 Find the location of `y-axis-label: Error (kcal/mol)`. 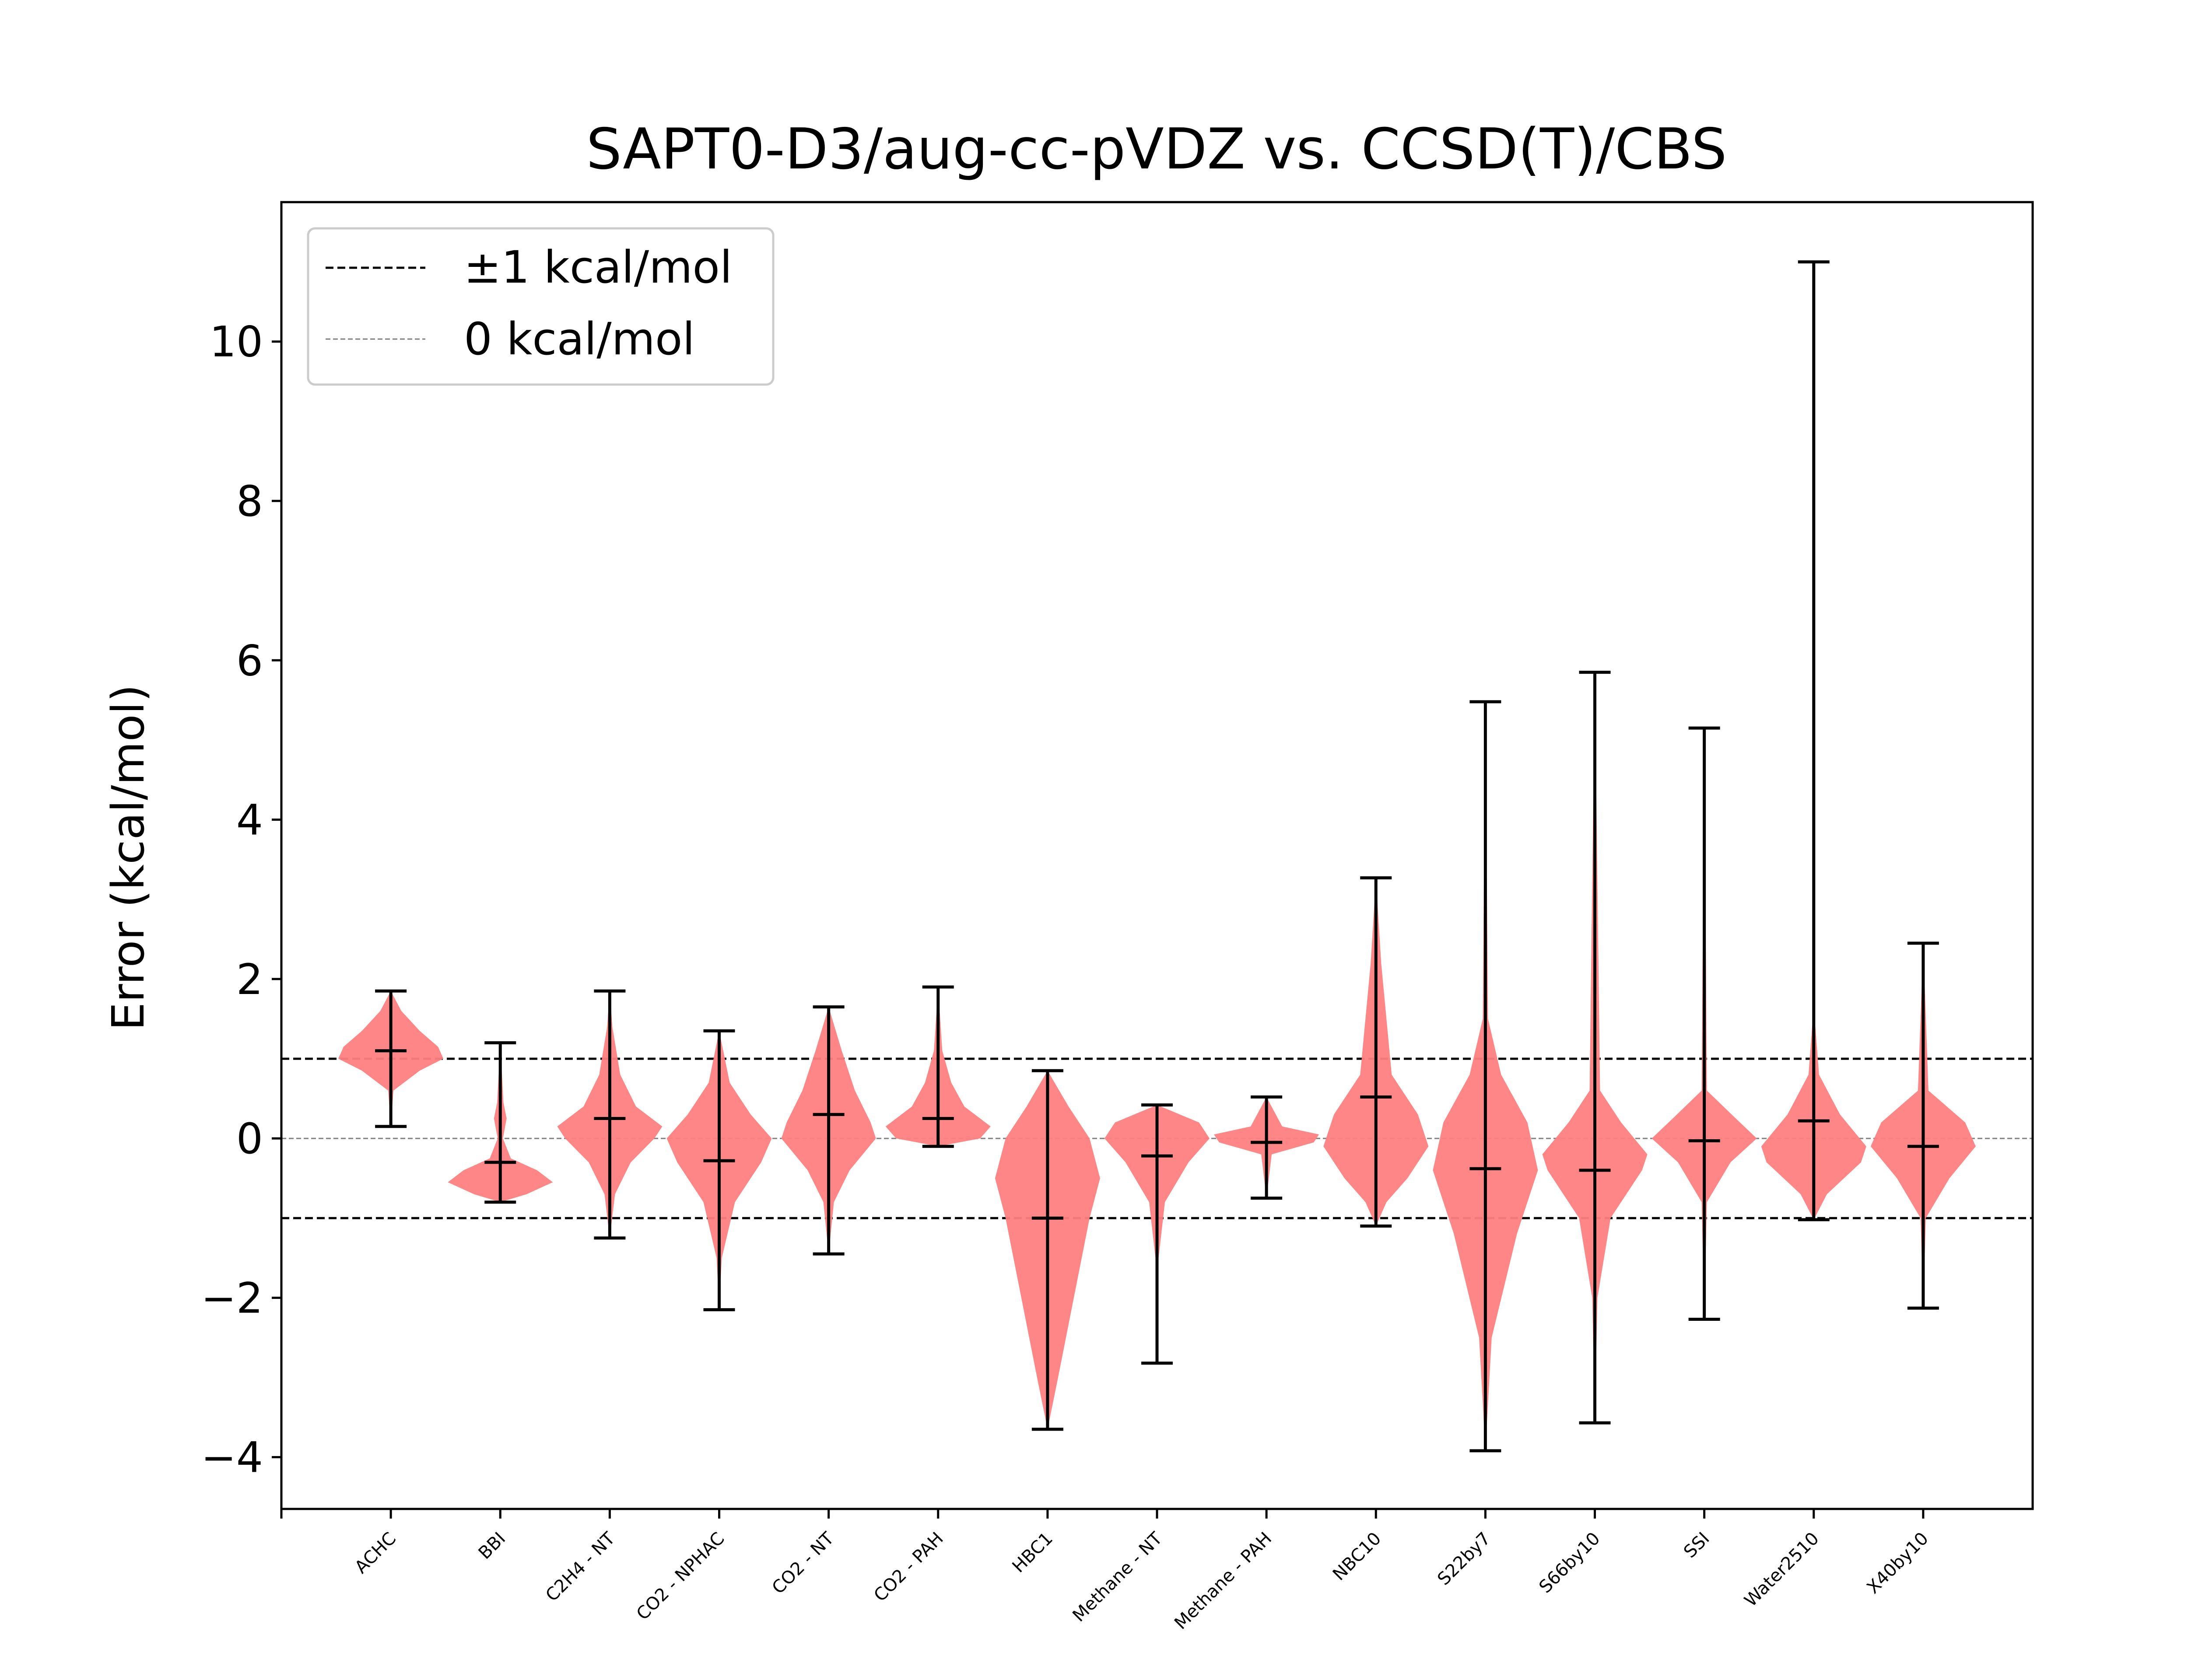

y-axis-label: Error (kcal/mol) is located at coordinates (128, 857).